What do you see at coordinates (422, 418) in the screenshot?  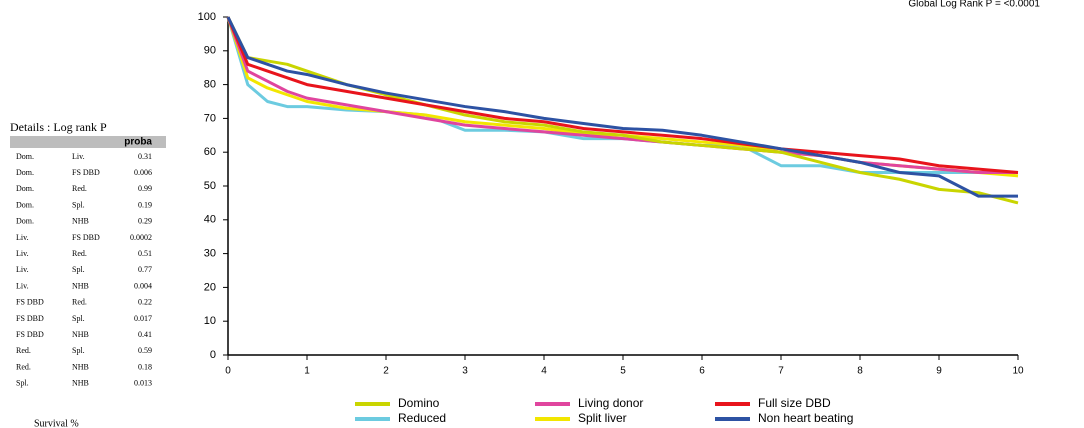 I see `legend-label: Reduced` at bounding box center [422, 418].